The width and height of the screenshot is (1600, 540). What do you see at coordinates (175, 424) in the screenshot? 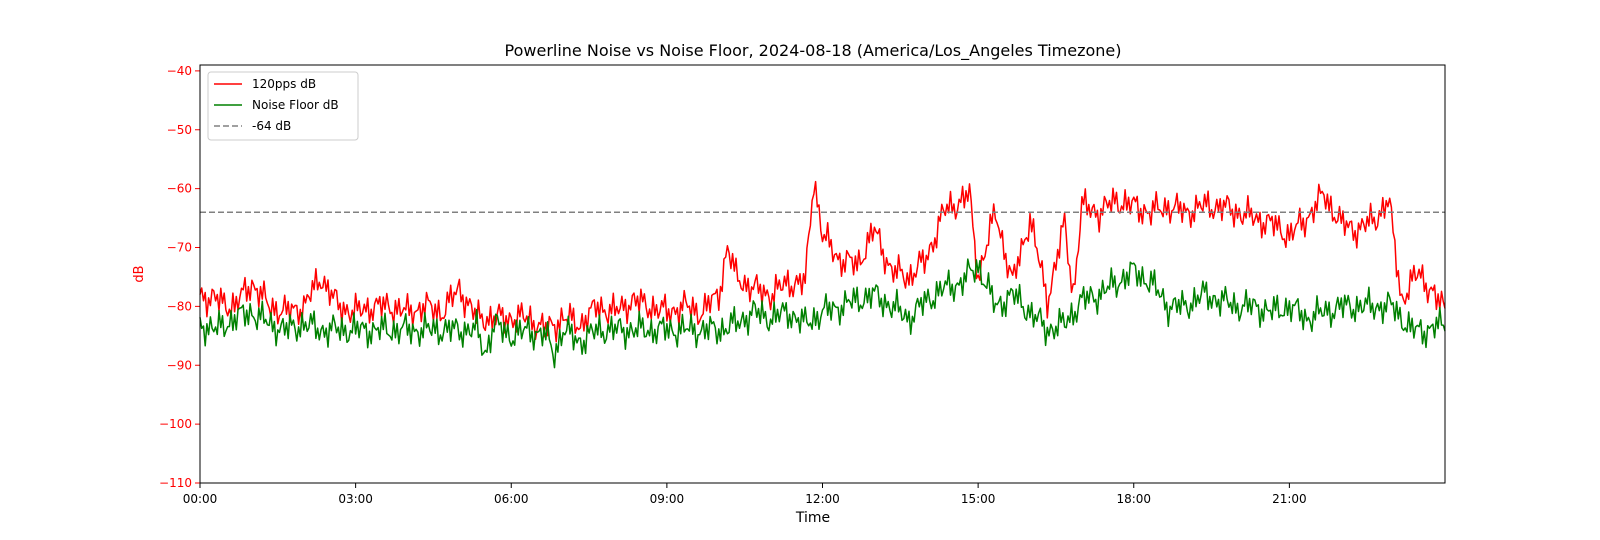
I see `y-tick-label: −100` at bounding box center [175, 424].